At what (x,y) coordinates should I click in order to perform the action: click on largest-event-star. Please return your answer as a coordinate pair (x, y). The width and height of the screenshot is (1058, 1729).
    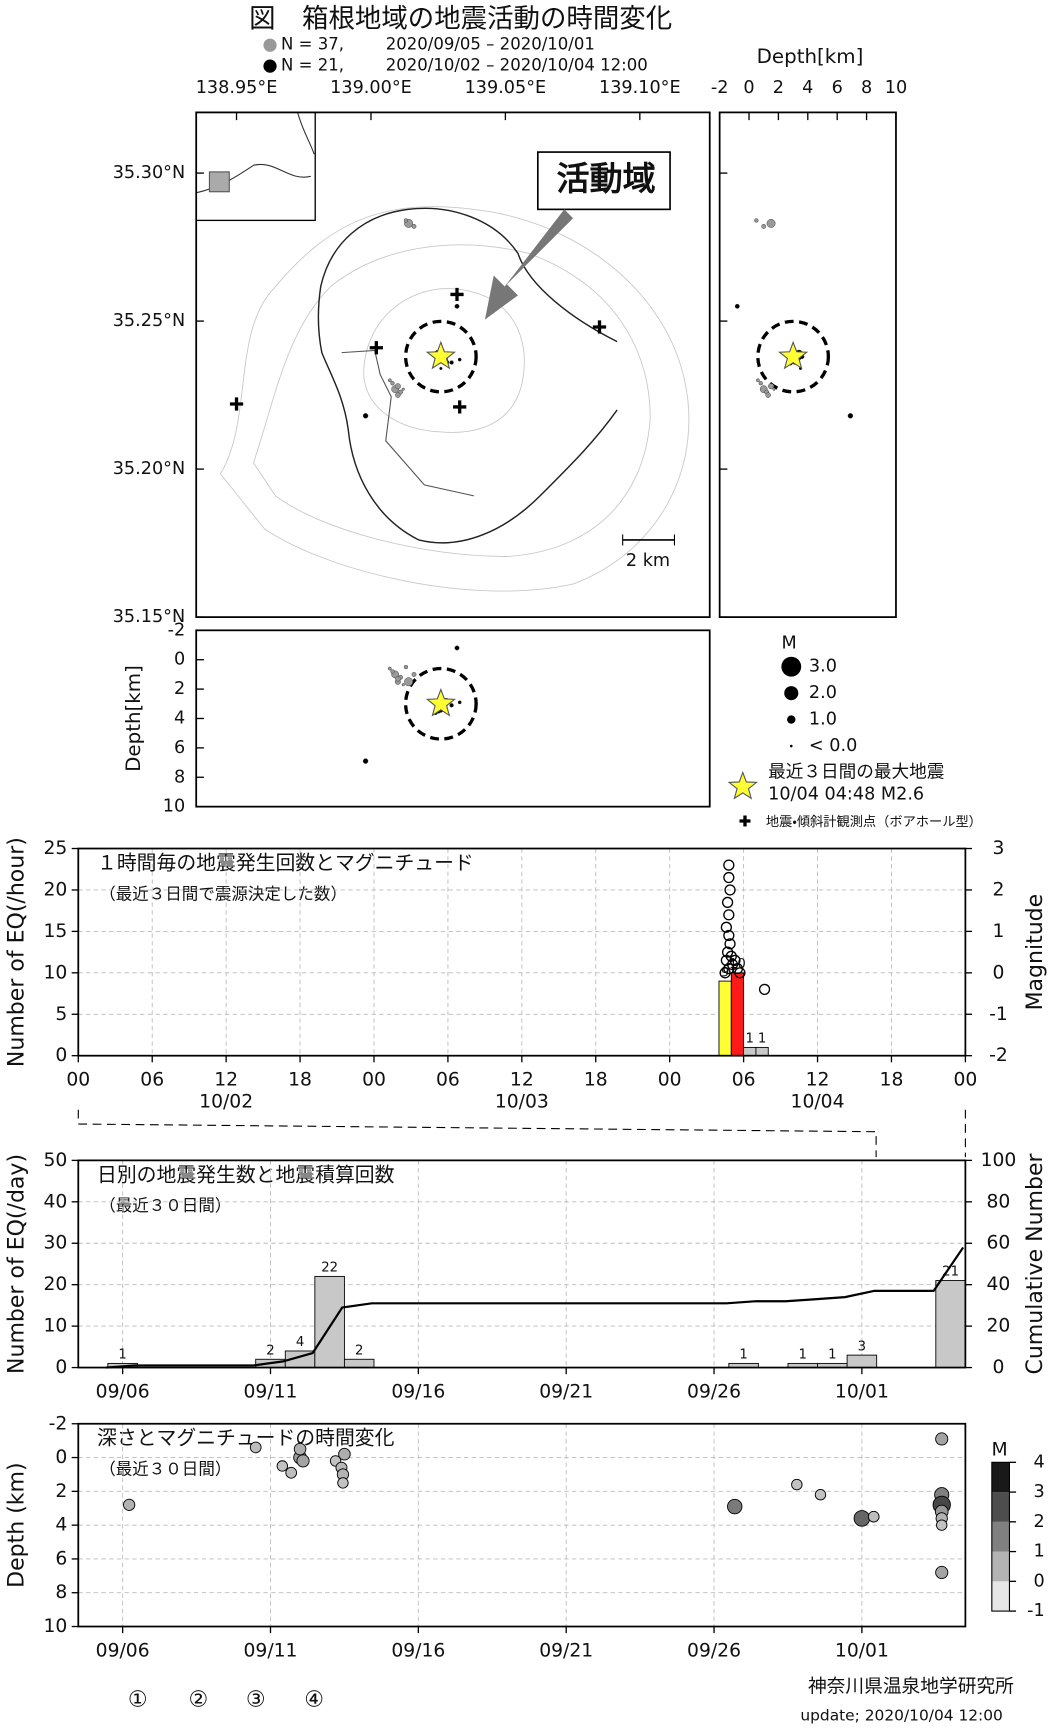
    Looking at the image, I should click on (440, 702).